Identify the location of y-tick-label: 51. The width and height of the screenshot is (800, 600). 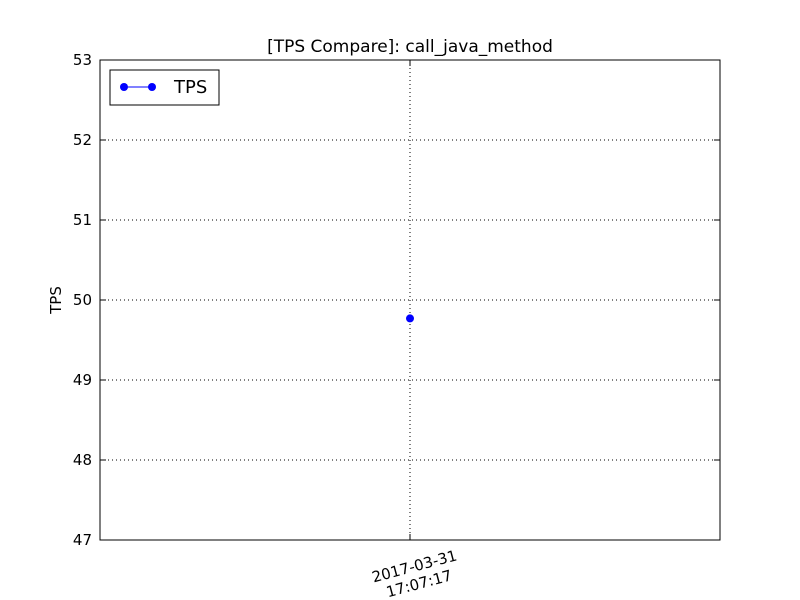
(82, 220).